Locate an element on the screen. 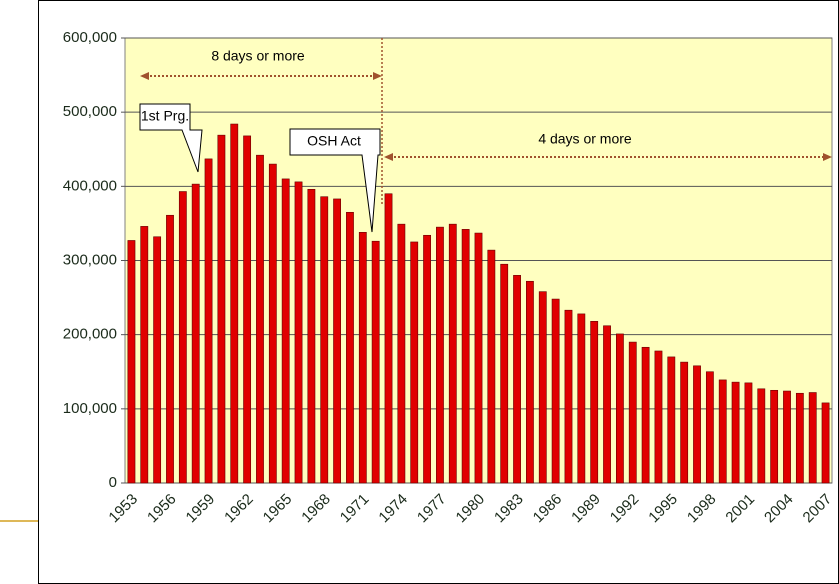 The width and height of the screenshot is (839, 584). annotation: 4 days or more is located at coordinates (585, 139).